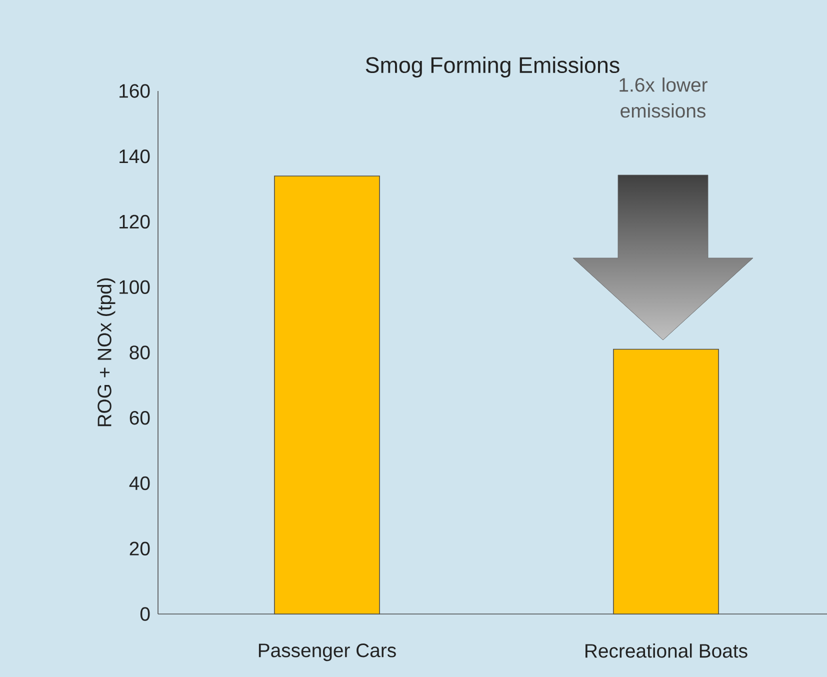  What do you see at coordinates (139, 483) in the screenshot?
I see `y-tick-label: 40` at bounding box center [139, 483].